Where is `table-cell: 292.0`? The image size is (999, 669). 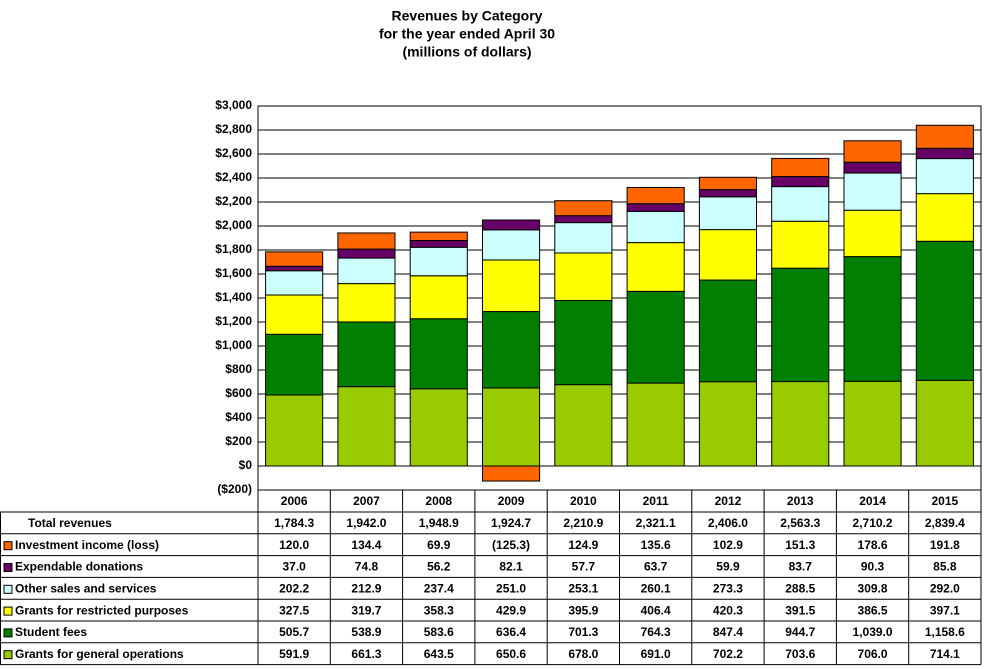 table-cell: 292.0 is located at coordinates (945, 588).